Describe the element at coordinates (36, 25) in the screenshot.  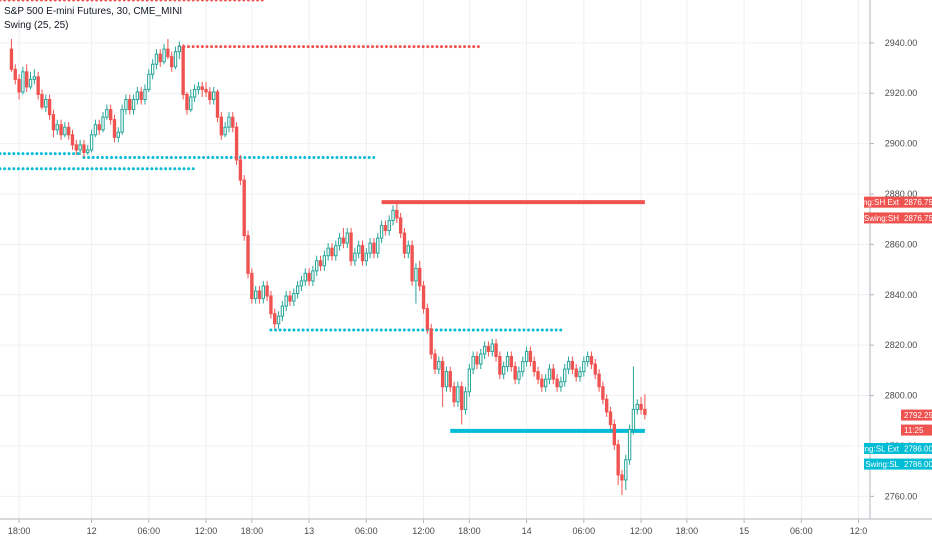
I see `indicator-label: Swing (25, 25)` at that location.